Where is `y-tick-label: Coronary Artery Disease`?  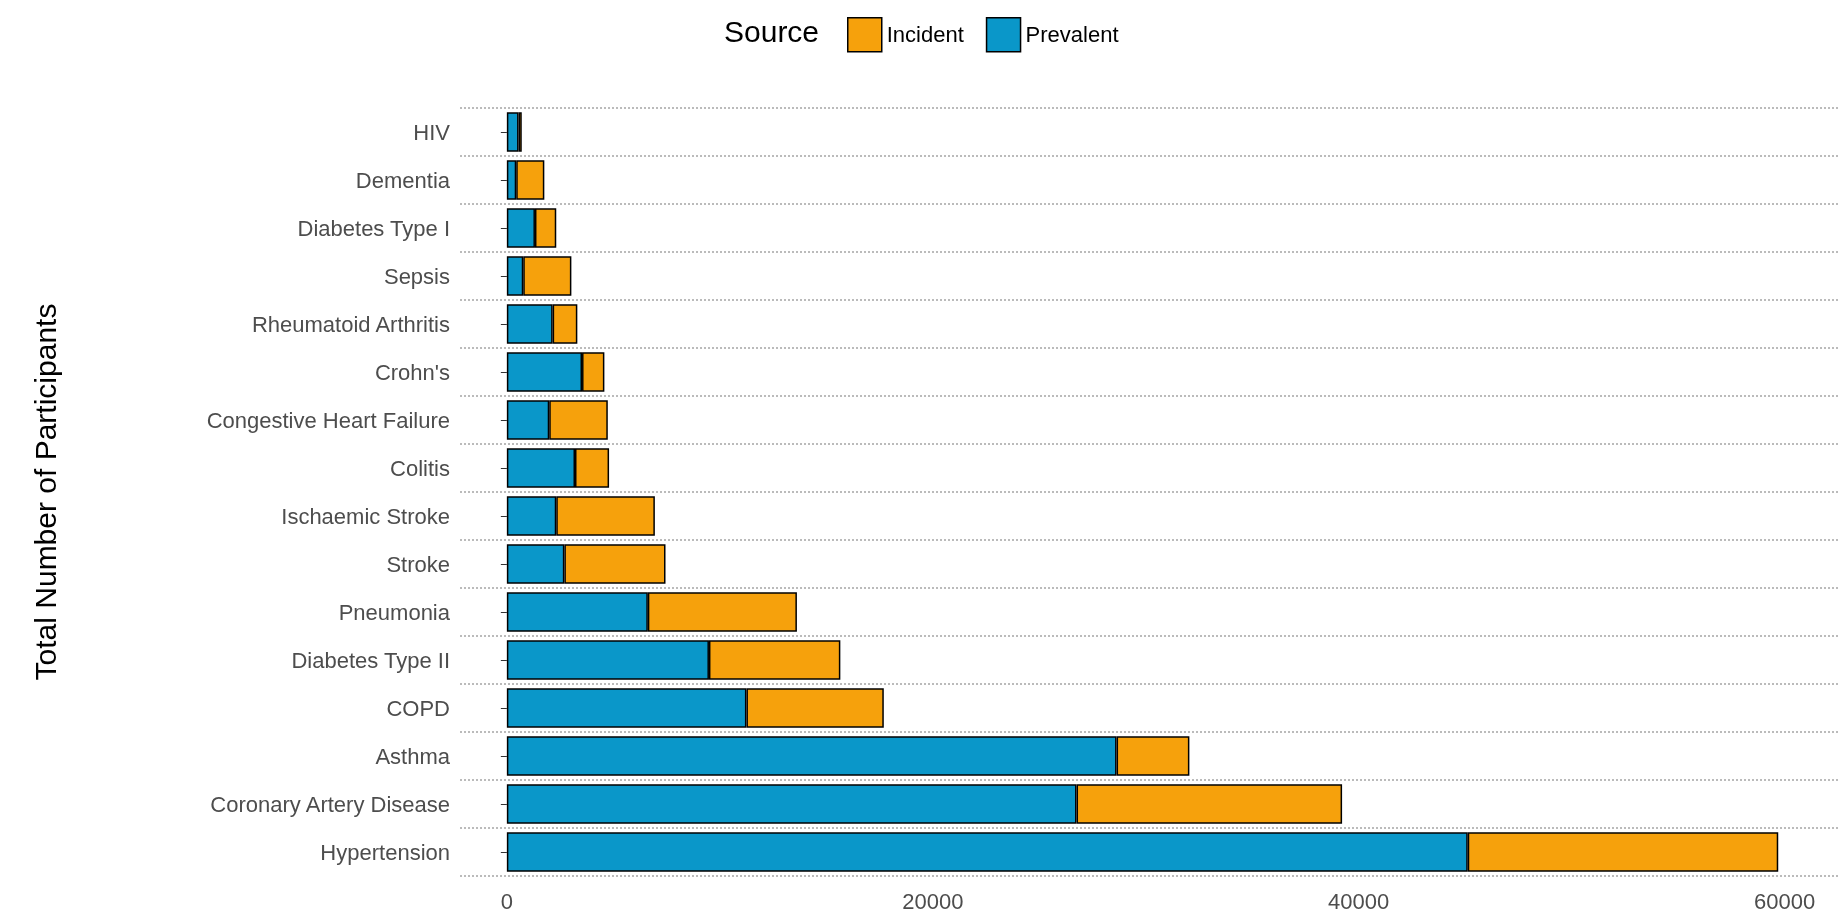
y-tick-label: Coronary Artery Disease is located at coordinates (330, 804).